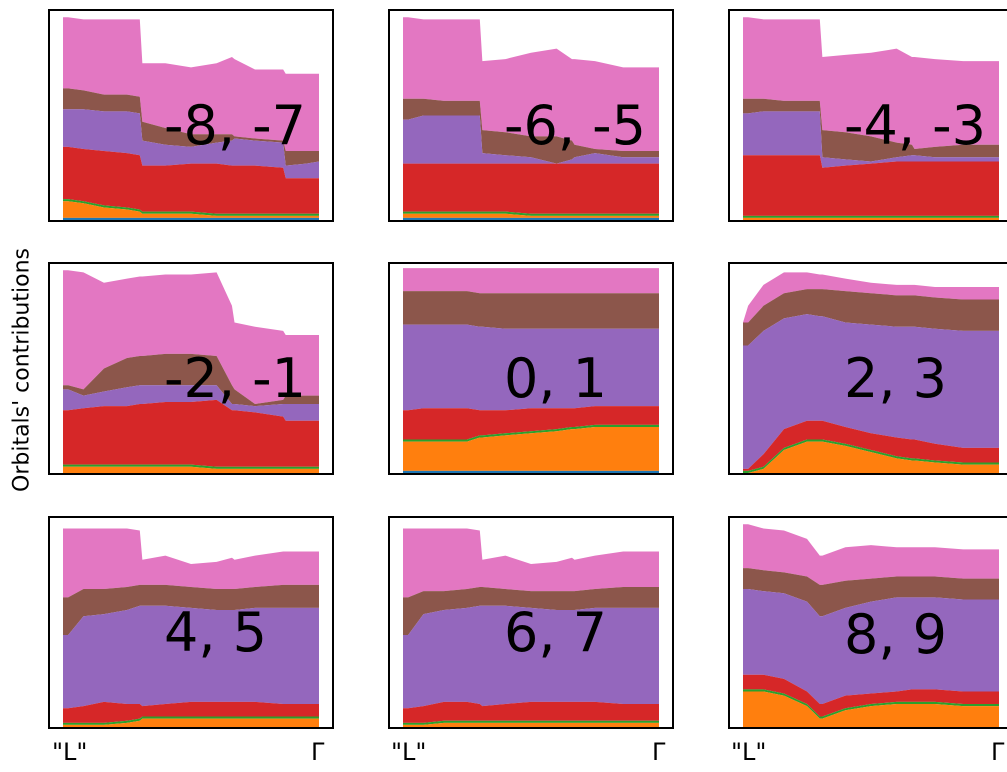 The height and width of the screenshot is (772, 1007). What do you see at coordinates (556, 378) in the screenshot?
I see `panel-label-5: 0, 1` at bounding box center [556, 378].